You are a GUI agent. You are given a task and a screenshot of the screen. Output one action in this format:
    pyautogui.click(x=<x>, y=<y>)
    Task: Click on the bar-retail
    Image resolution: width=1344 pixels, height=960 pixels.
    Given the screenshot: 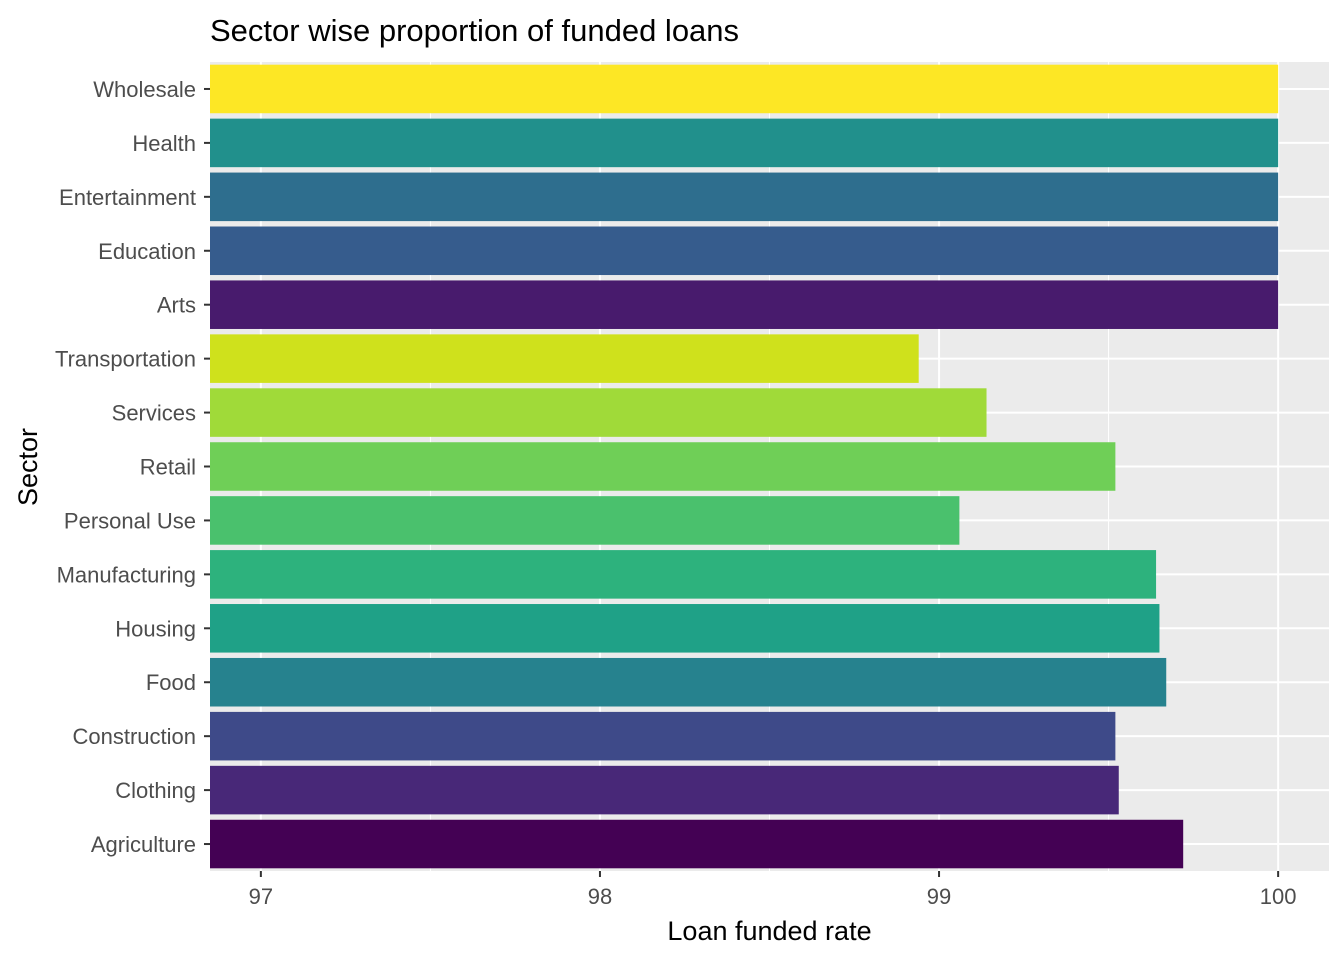 What is the action you would take?
    pyautogui.click(x=663, y=466)
    